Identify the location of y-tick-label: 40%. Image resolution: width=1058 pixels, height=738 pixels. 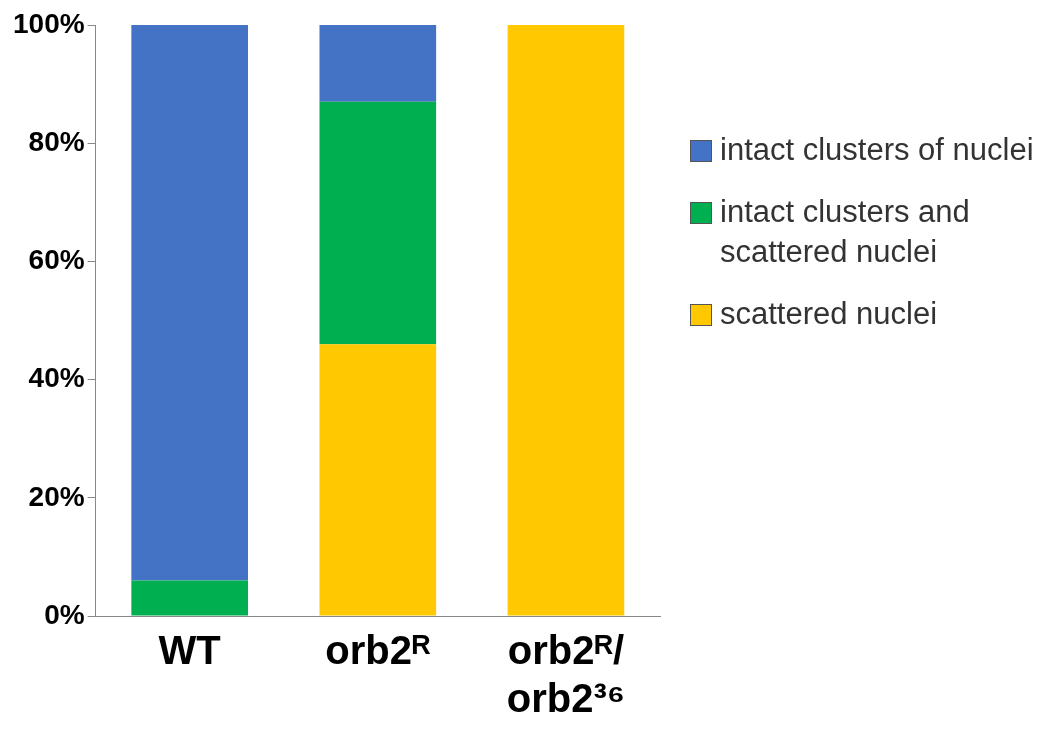
(56, 378).